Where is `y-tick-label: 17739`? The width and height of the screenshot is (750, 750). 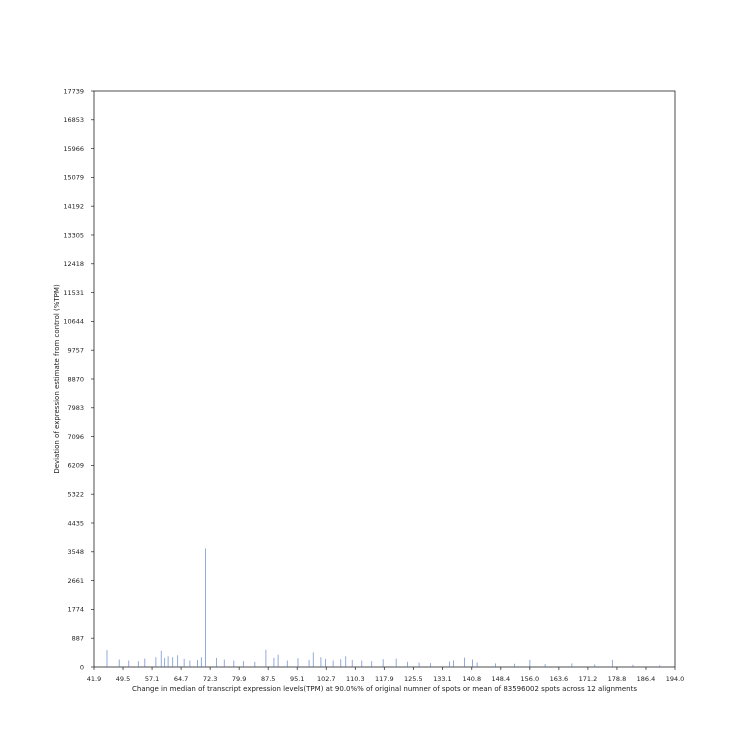
y-tick-label: 17739 is located at coordinates (73, 91).